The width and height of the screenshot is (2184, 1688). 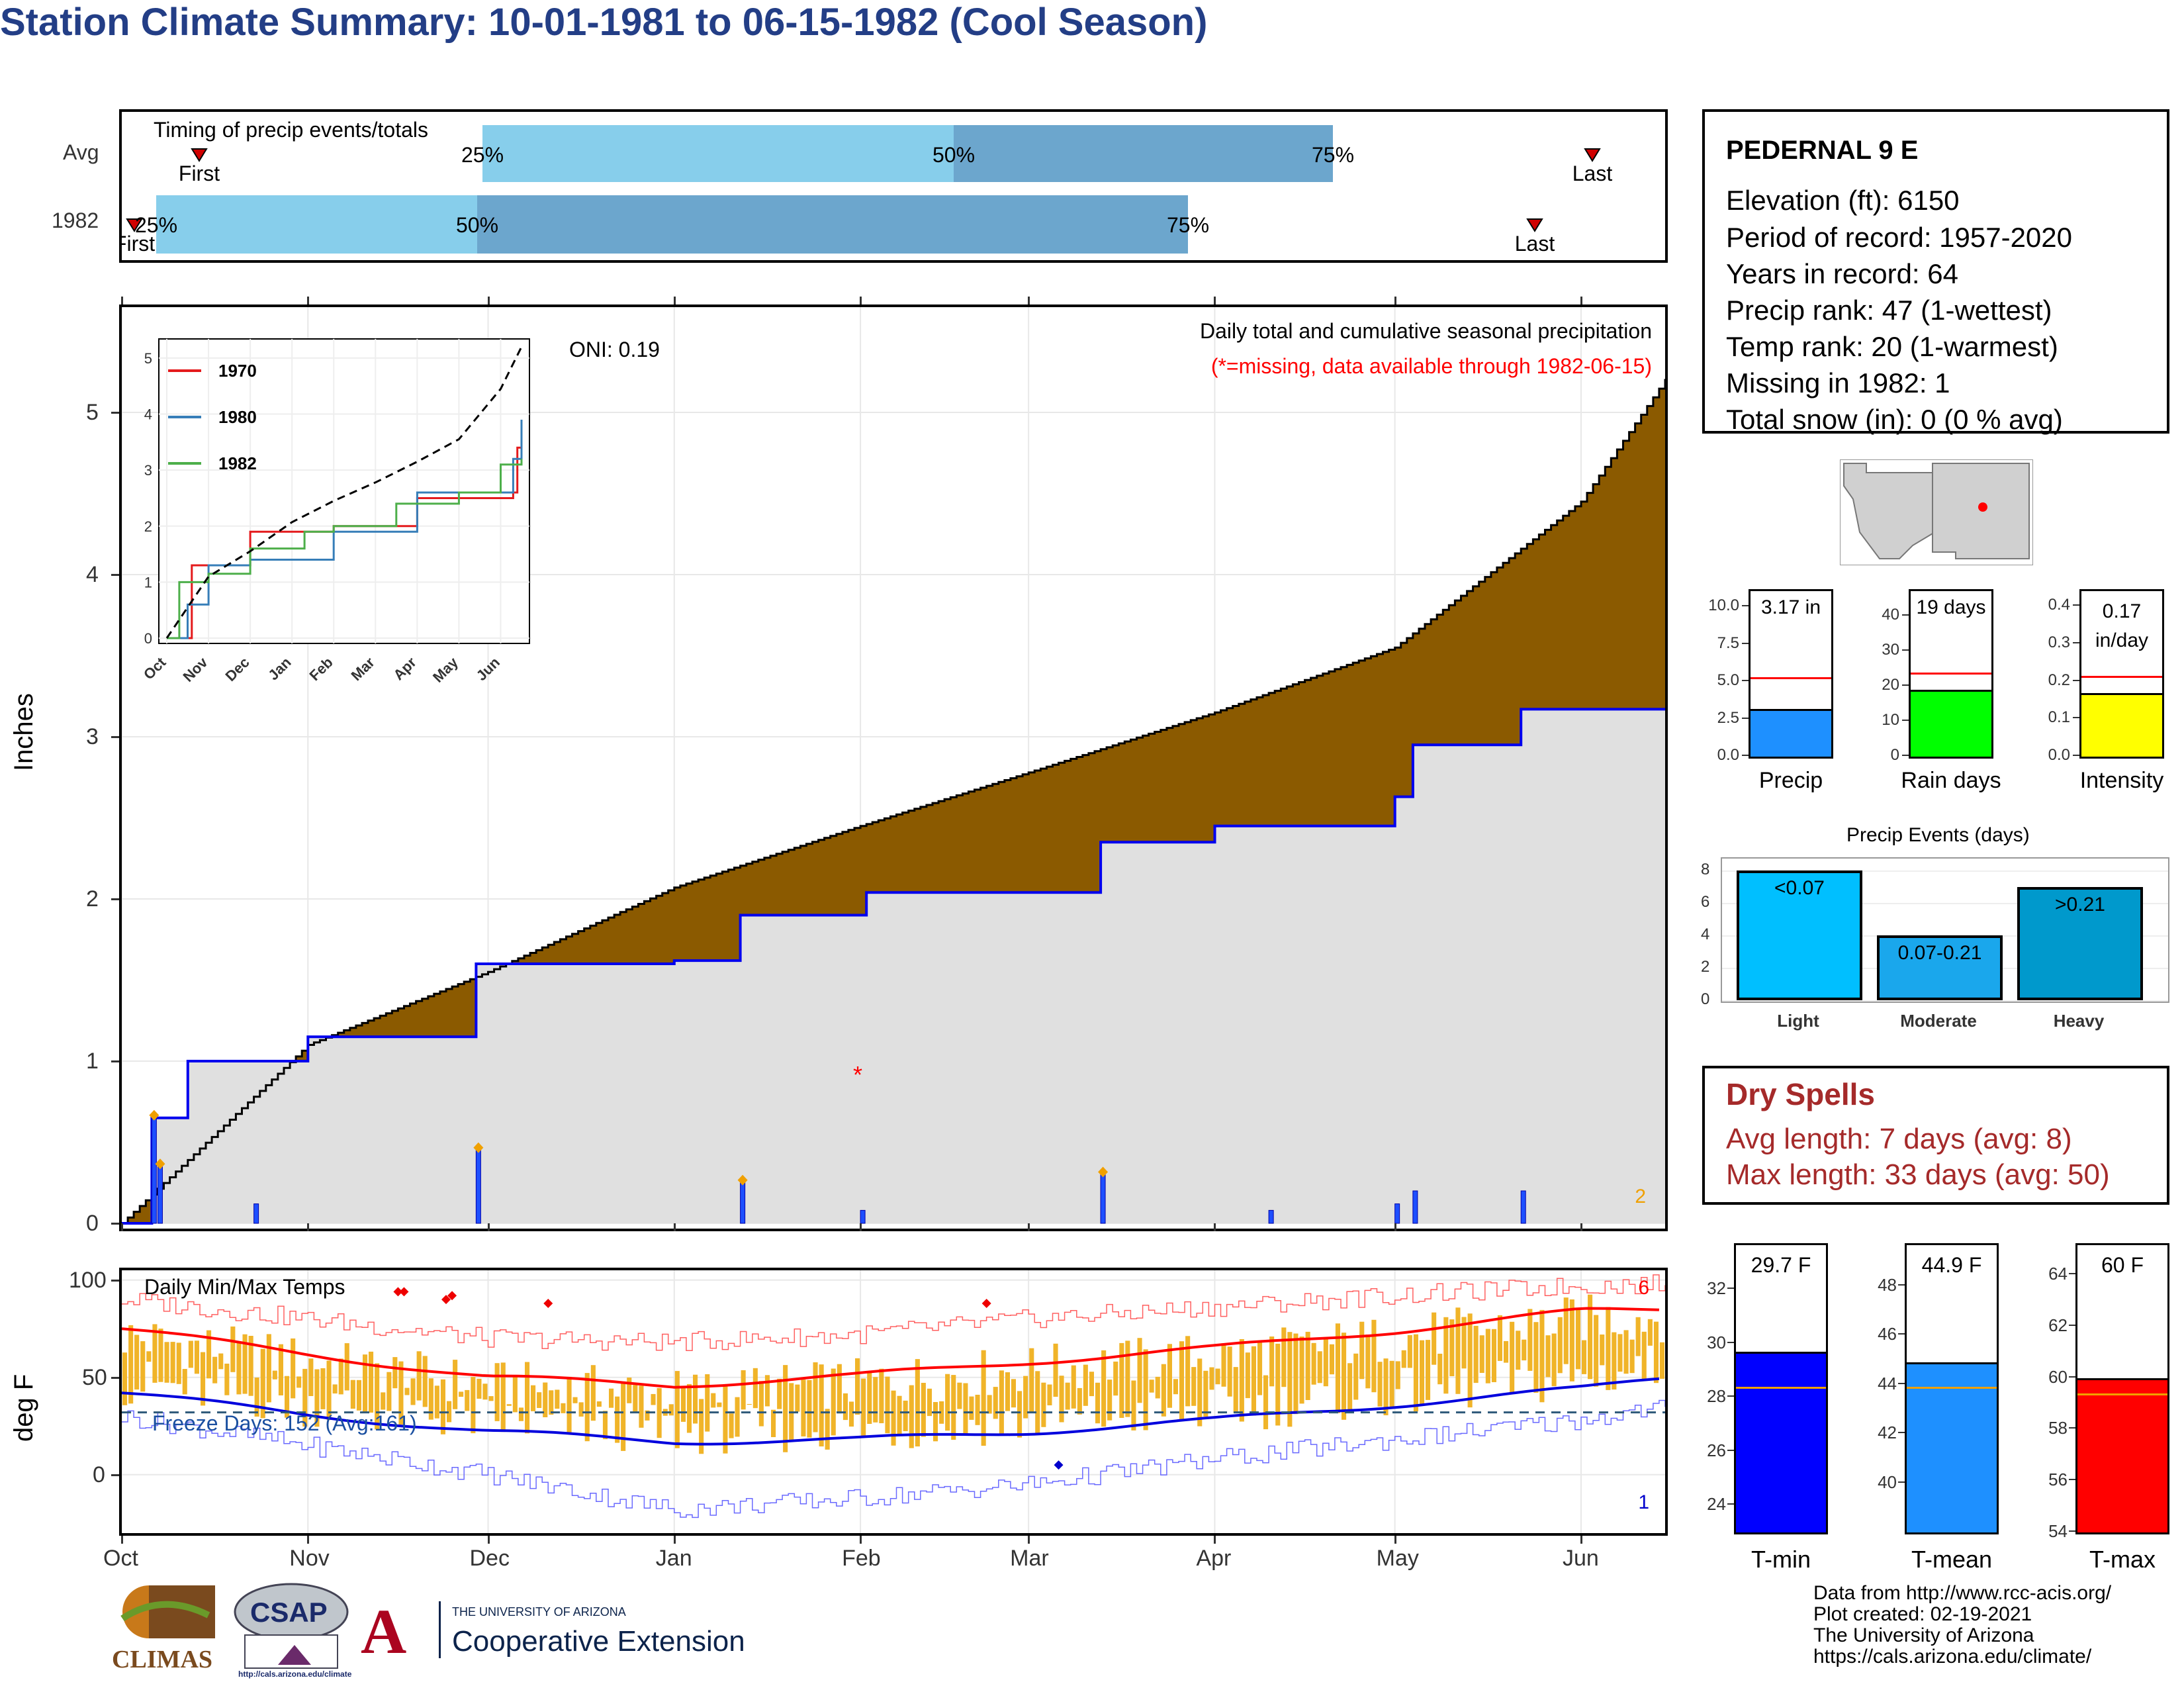 I want to click on avg-max-line, so click(x=890, y=1348).